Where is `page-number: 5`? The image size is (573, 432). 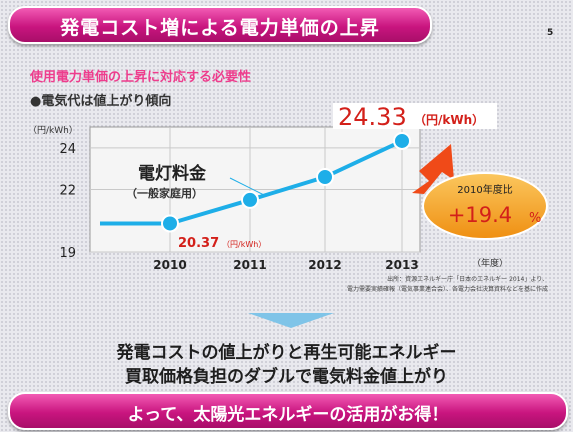
page-number: 5 is located at coordinates (550, 33).